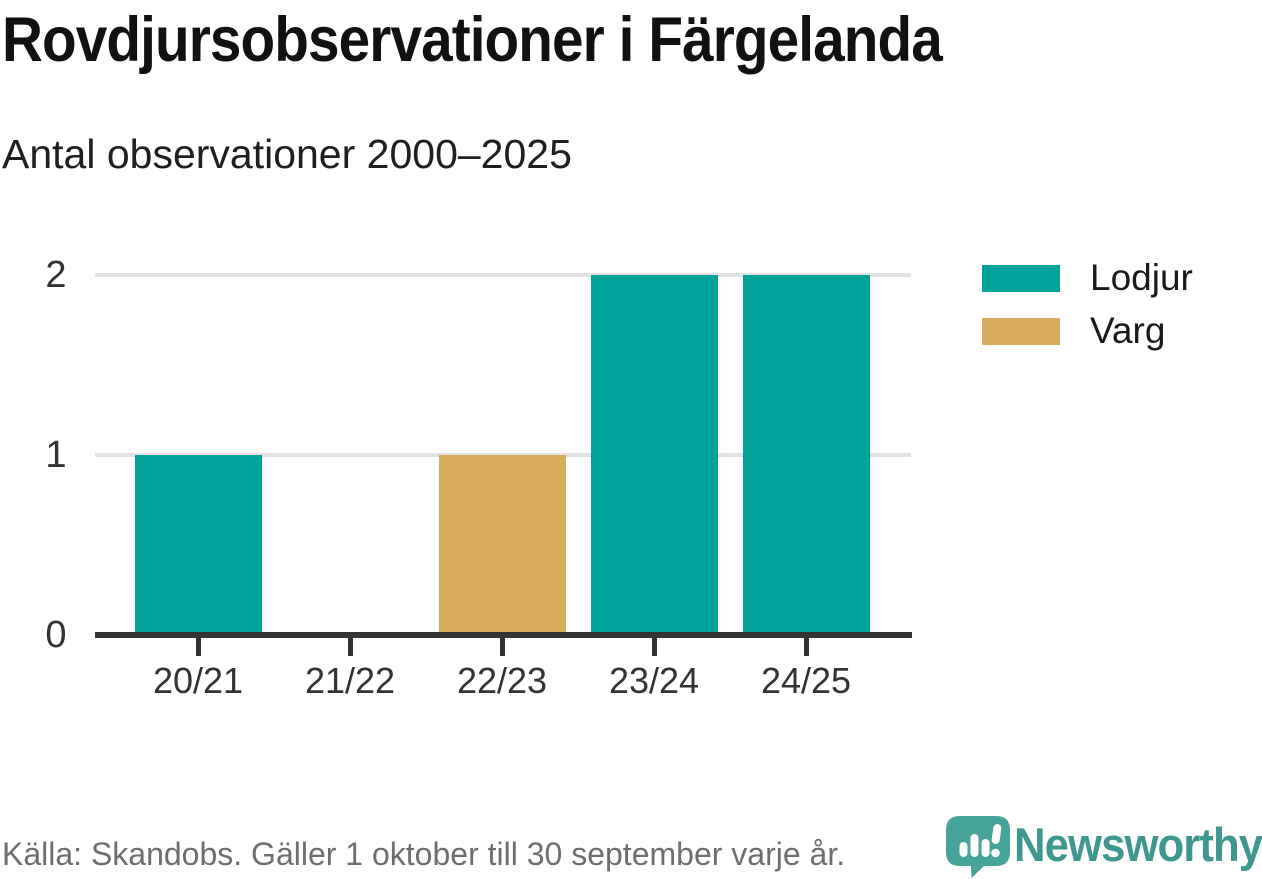 This screenshot has width=1262, height=879. What do you see at coordinates (287, 154) in the screenshot?
I see `chart-subtitle: Antal observationer 2000–2025` at bounding box center [287, 154].